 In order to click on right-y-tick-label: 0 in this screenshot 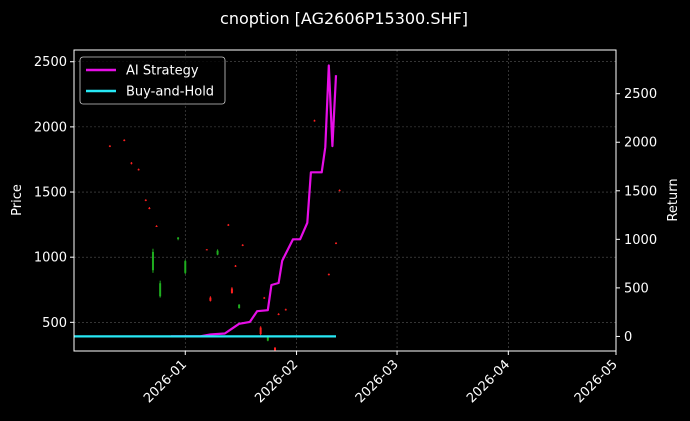, I will do `click(628, 337)`.